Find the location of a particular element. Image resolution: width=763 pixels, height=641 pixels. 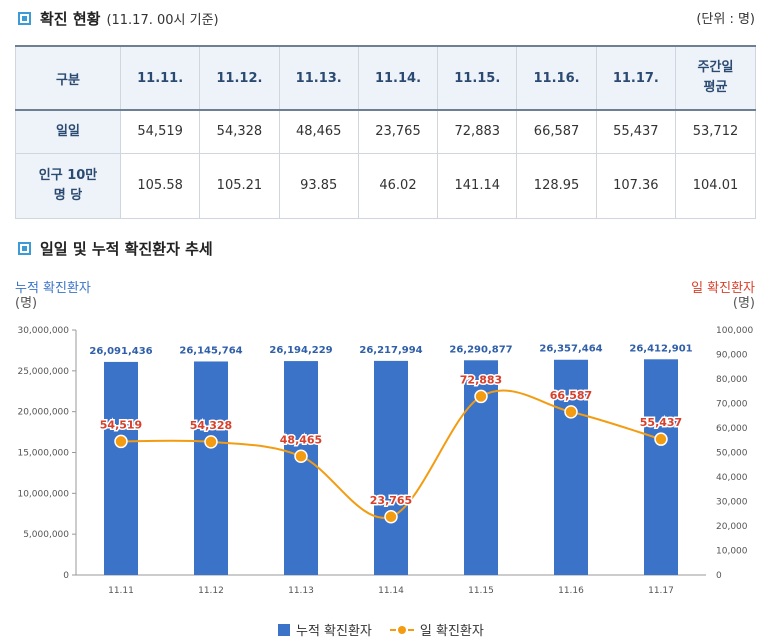

bar-data-label: 26,194,229 is located at coordinates (300, 350).